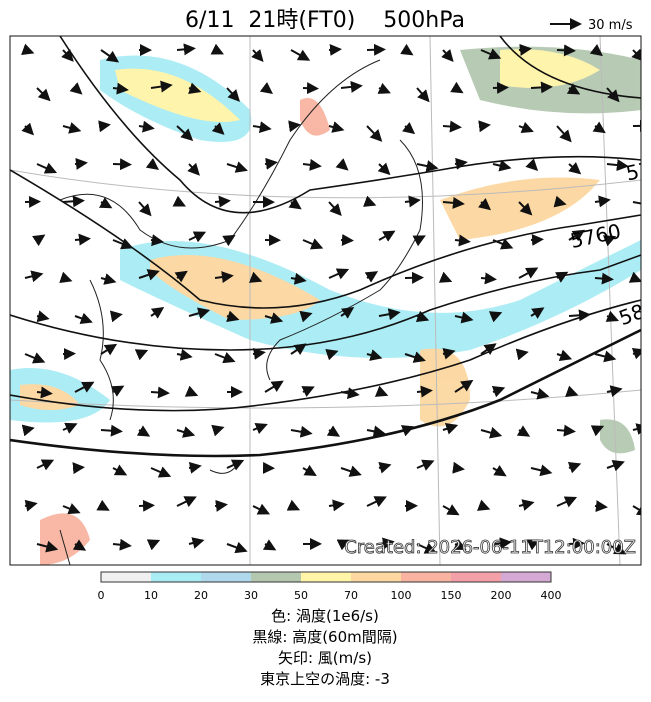 The image size is (651, 702). What do you see at coordinates (637, 171) in the screenshot?
I see `contour-label: 57` at bounding box center [637, 171].